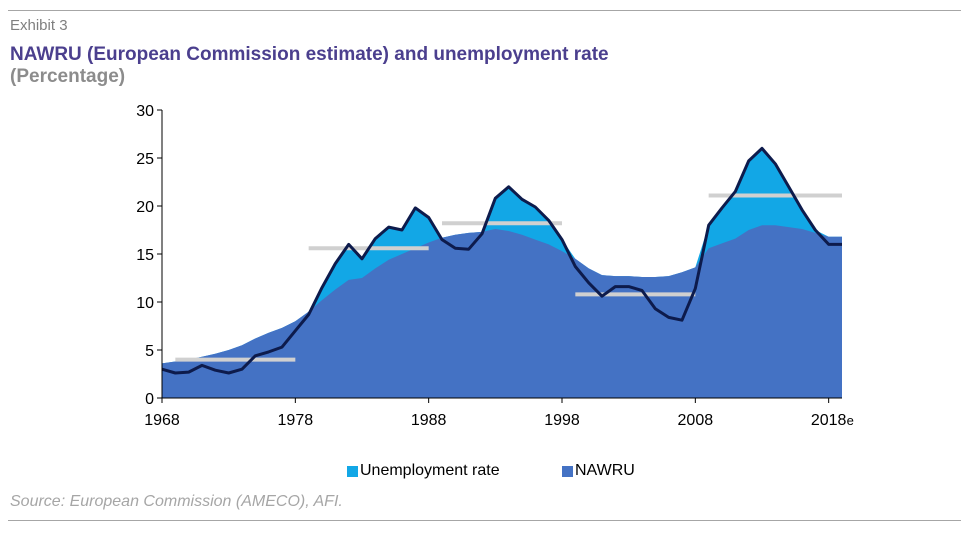  I want to click on y-tick-label: 20, so click(145, 207).